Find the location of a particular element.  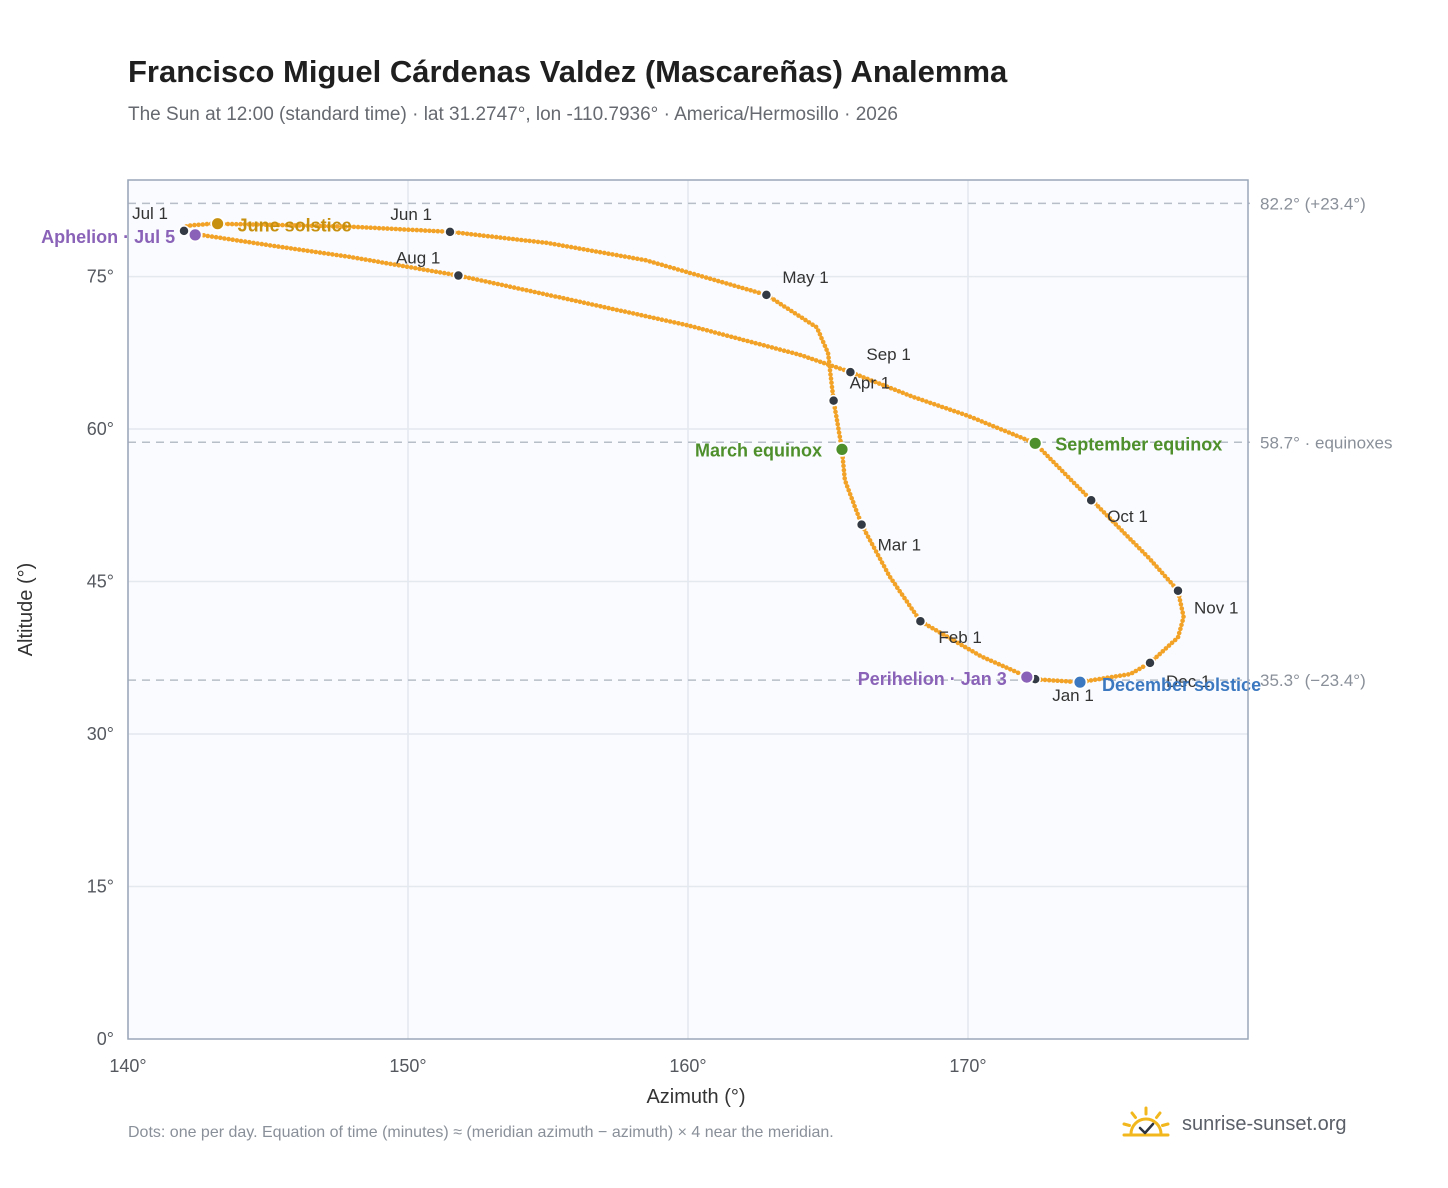

y-tick-label: 0° is located at coordinates (105, 1039).